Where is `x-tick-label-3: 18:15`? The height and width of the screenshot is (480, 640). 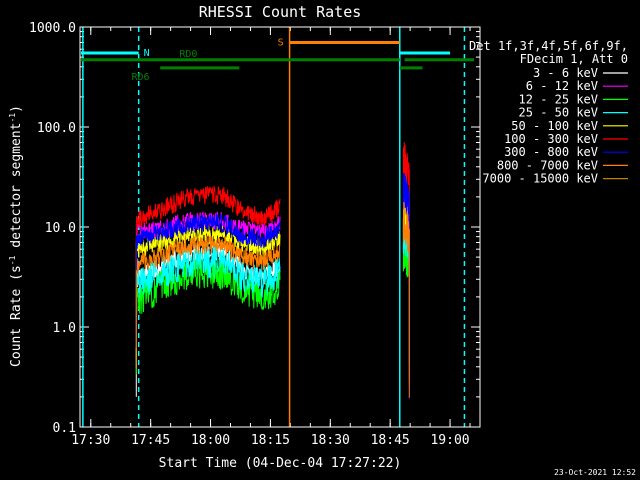
x-tick-label-3: 18:15 is located at coordinates (270, 440).